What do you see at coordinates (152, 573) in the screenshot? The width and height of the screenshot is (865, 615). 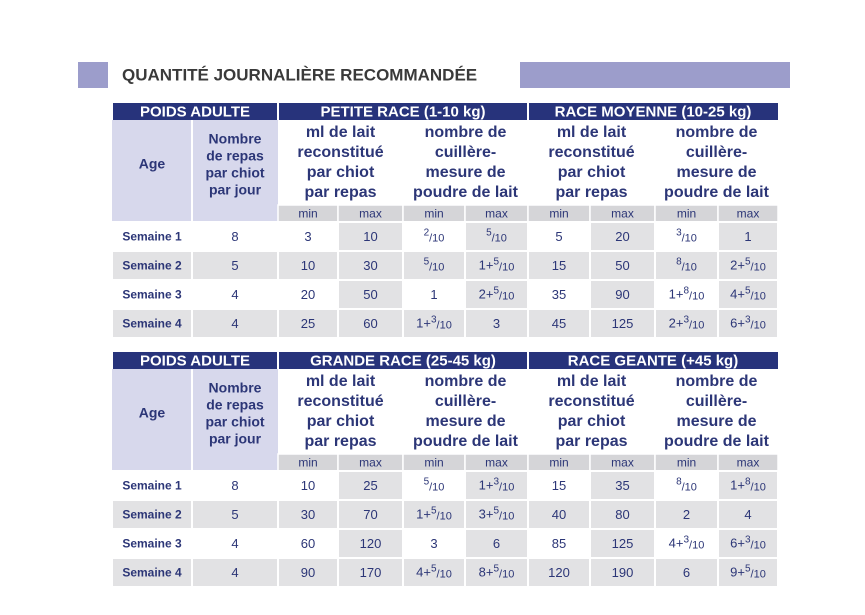 I see `week-label: Semaine 4` at bounding box center [152, 573].